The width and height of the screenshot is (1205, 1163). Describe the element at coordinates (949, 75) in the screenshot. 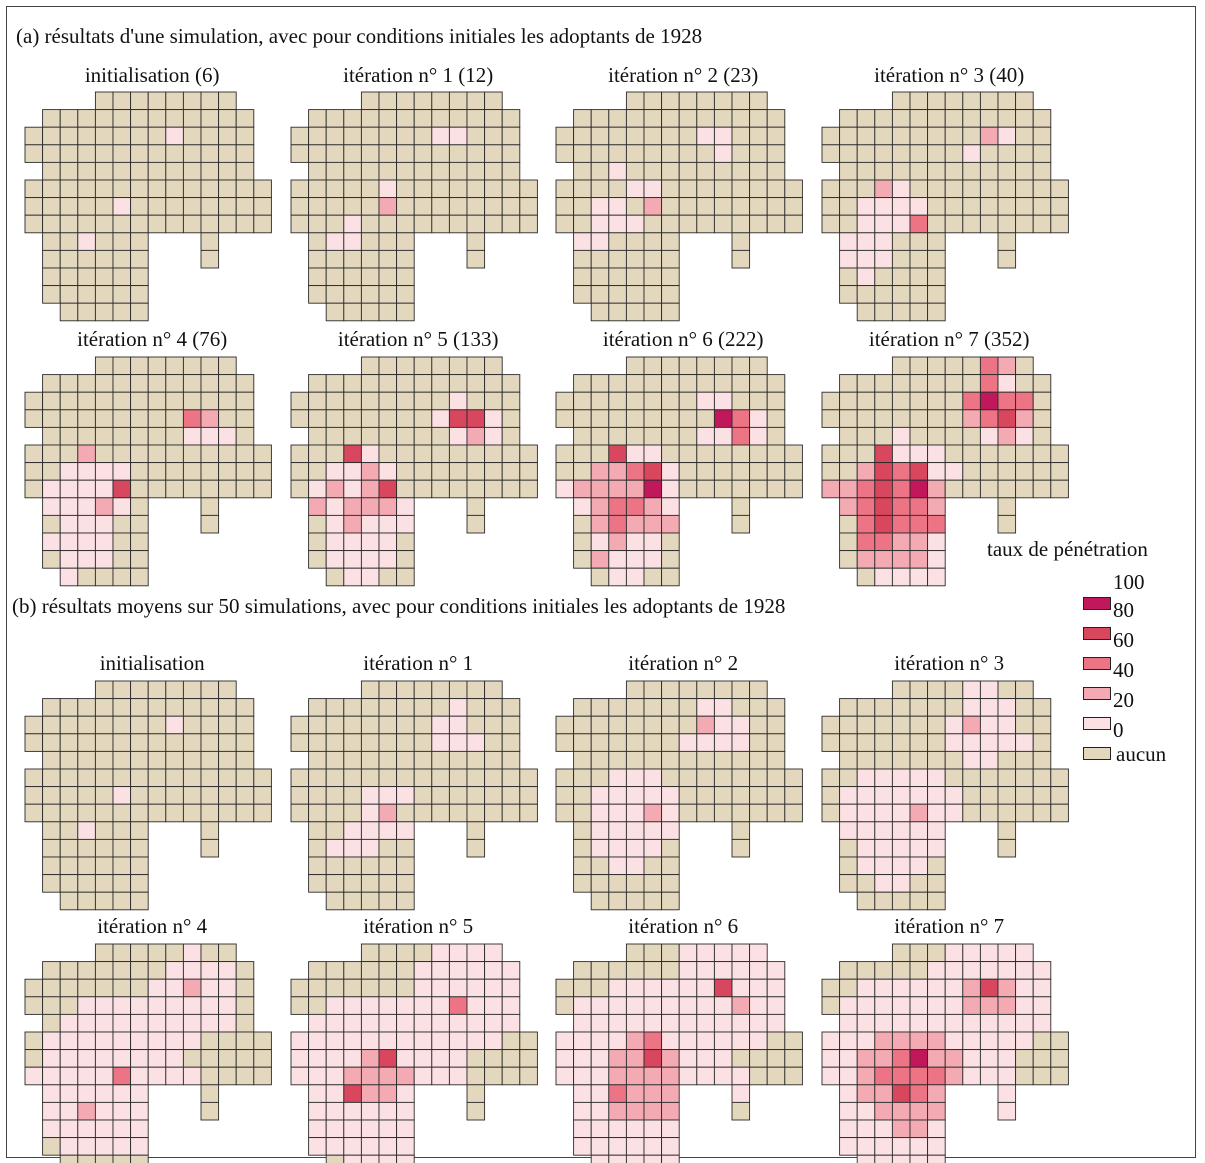

I see `panel-title-0-3: itération n° 3 (40)` at that location.